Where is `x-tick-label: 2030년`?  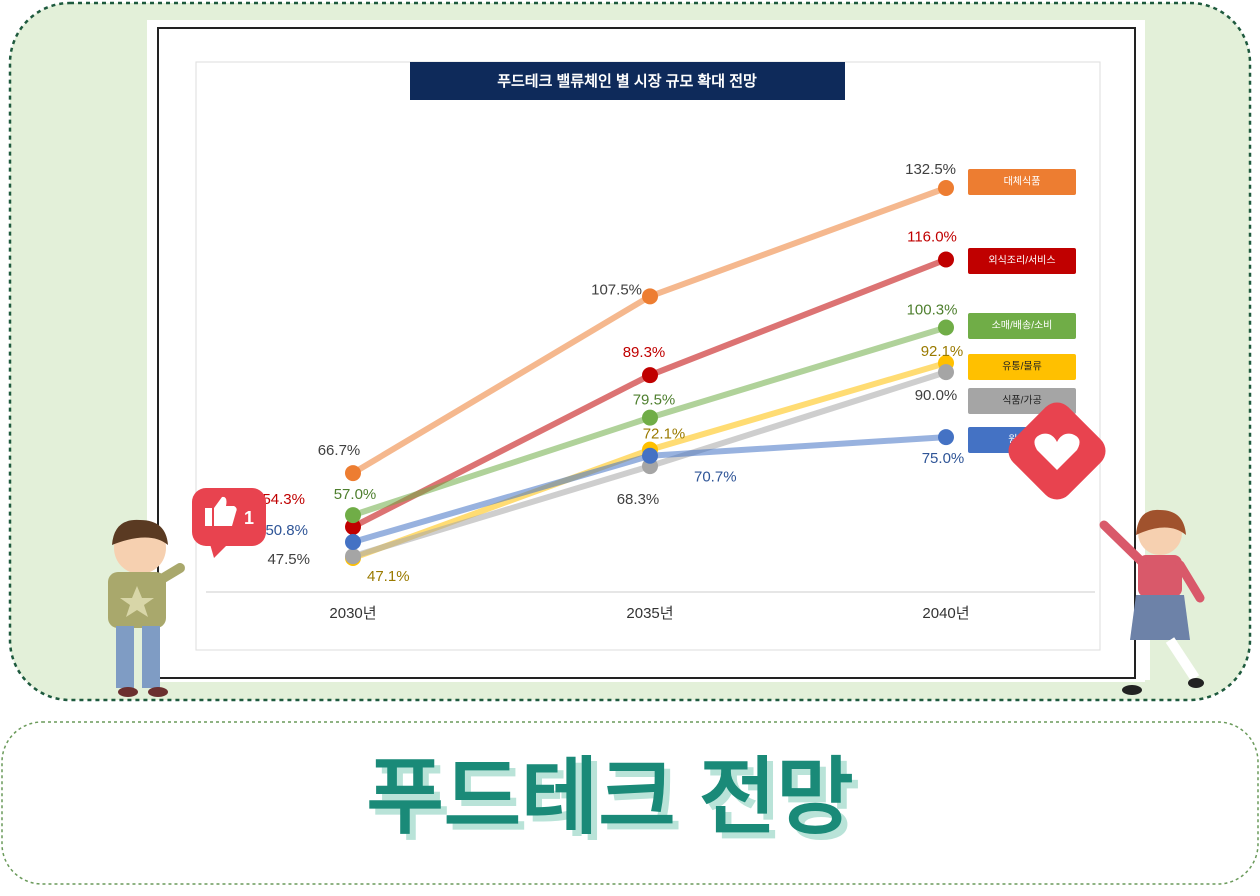 x-tick-label: 2030년 is located at coordinates (352, 613).